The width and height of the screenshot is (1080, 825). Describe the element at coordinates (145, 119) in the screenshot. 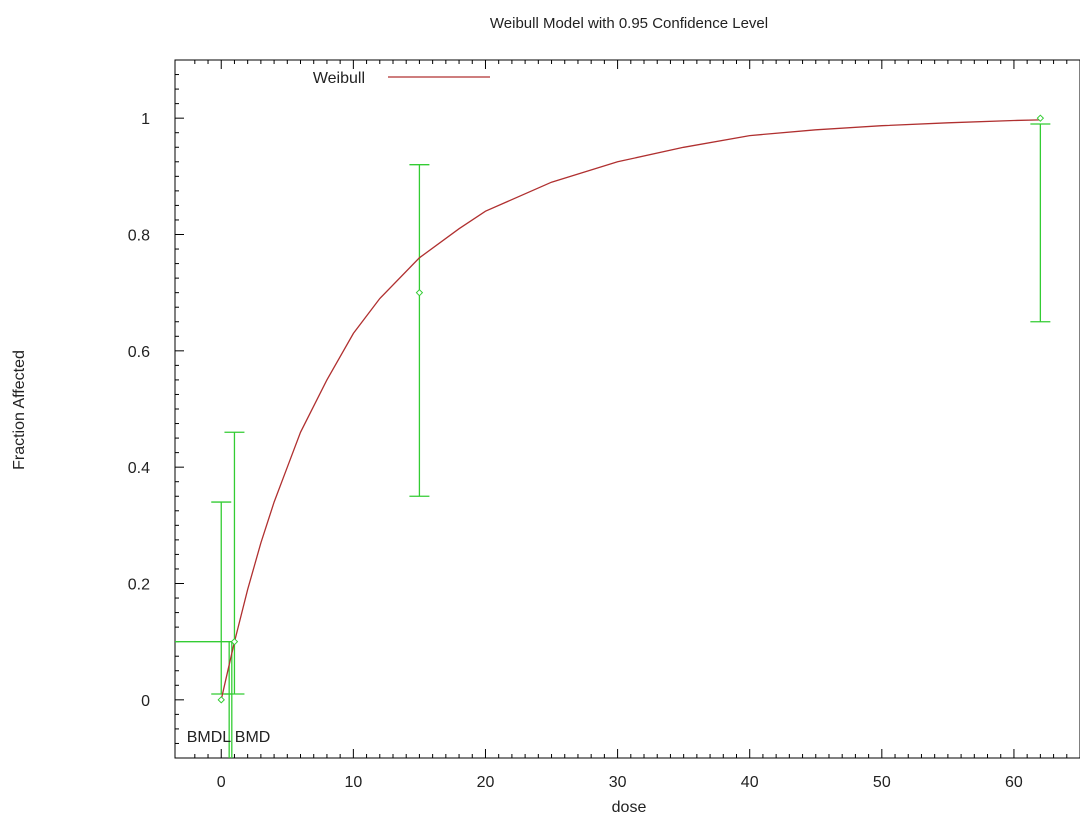

I see `y-tick-label: 1` at that location.